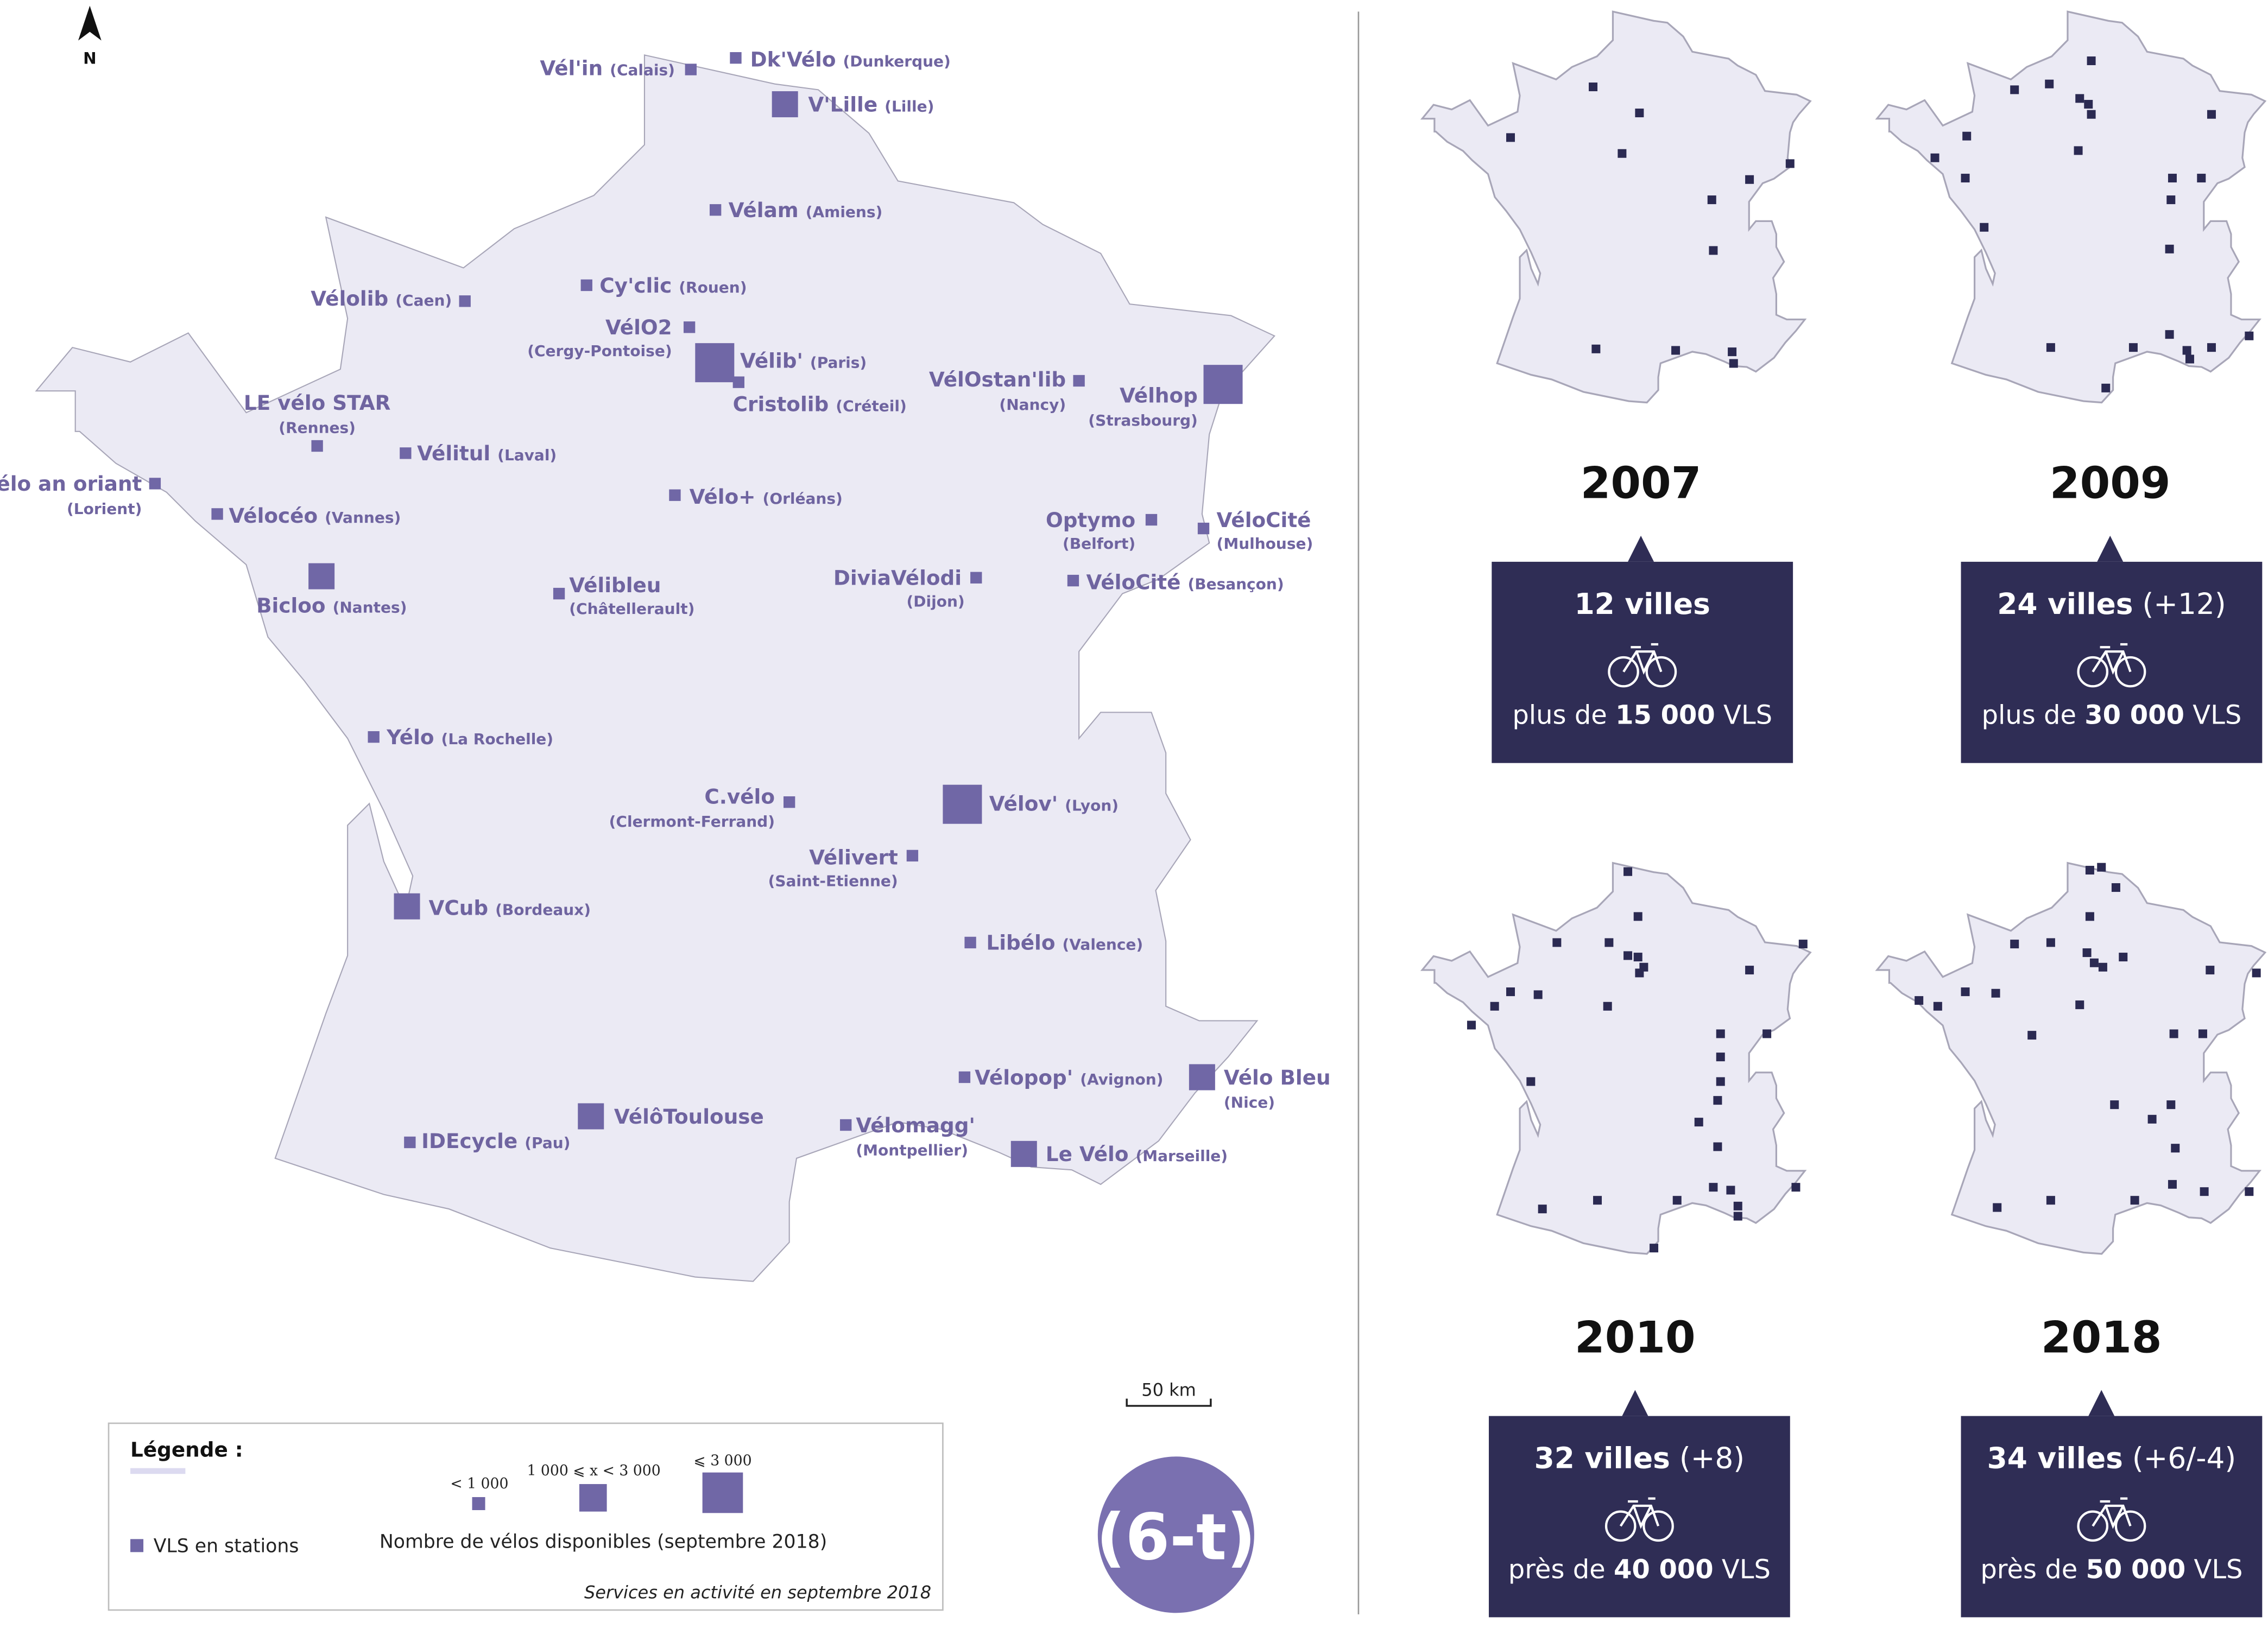  What do you see at coordinates (722, 1460) in the screenshot?
I see `legend-size-large: ⩽ 3 000` at bounding box center [722, 1460].